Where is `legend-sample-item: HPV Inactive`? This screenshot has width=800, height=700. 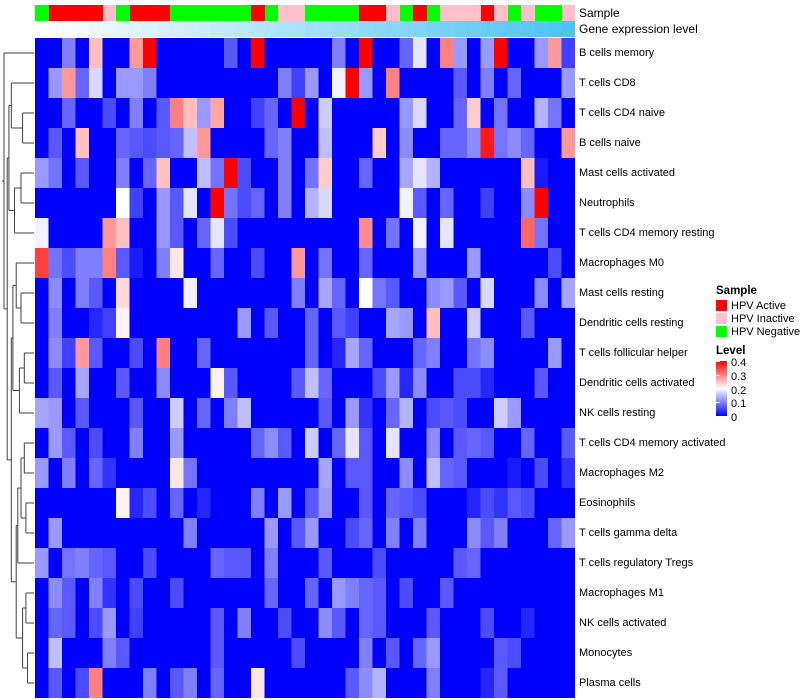
legend-sample-item: HPV Inactive is located at coordinates (758, 318).